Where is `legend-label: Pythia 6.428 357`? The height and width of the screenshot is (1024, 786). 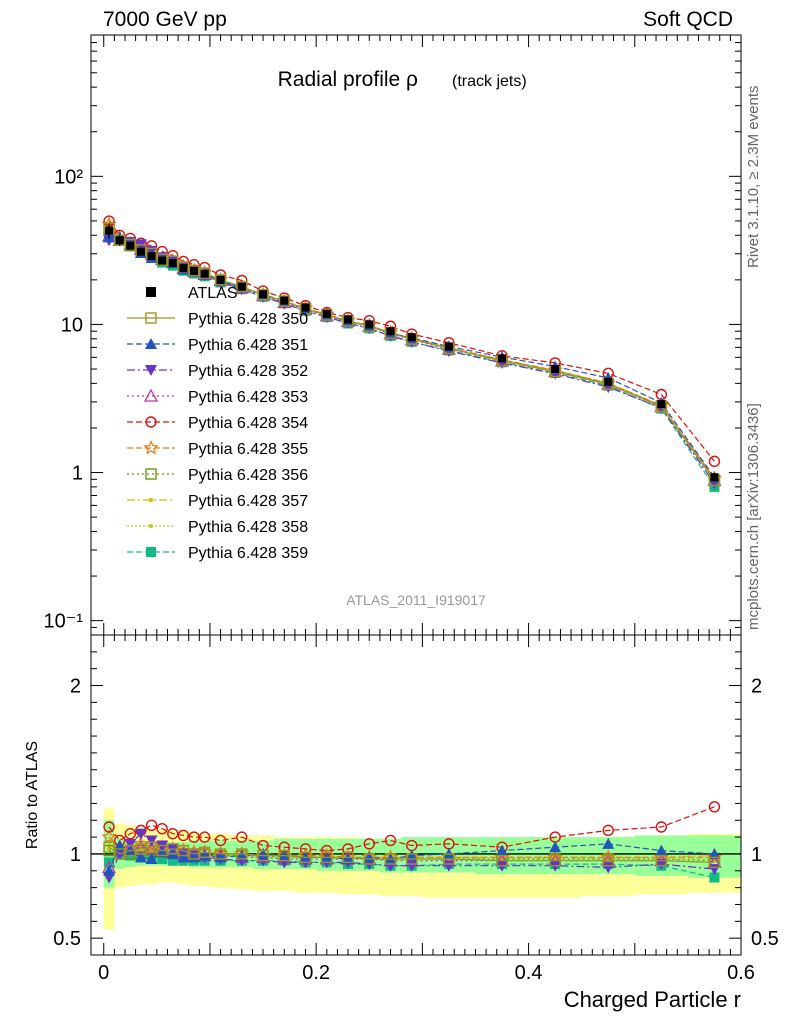 legend-label: Pythia 6.428 357 is located at coordinates (248, 501).